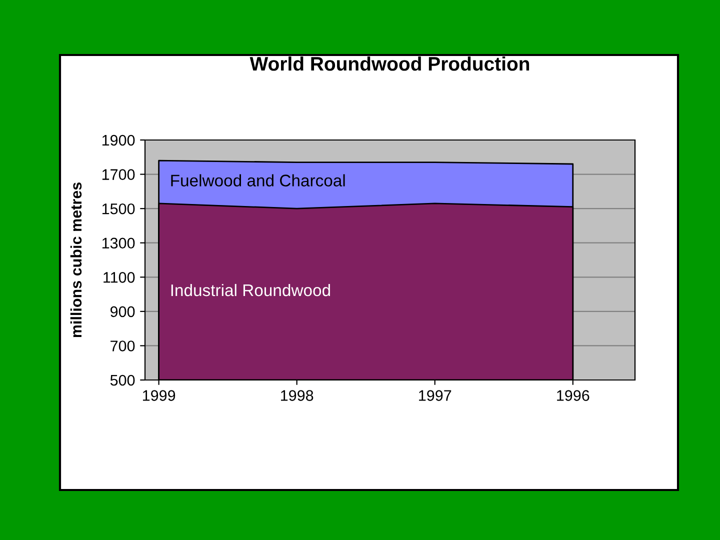 The width and height of the screenshot is (720, 540). Describe the element at coordinates (118, 174) in the screenshot. I see `y-tick-label: 1700` at that location.